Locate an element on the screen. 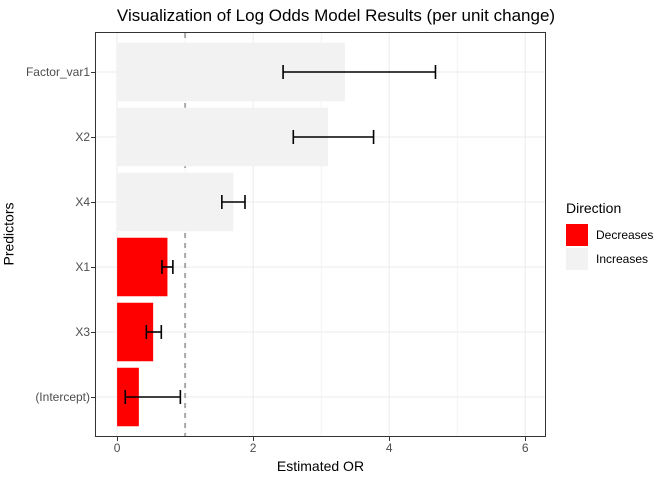 This screenshot has width=672, height=480. legend-items: Decreases Increases is located at coordinates (618, 247).